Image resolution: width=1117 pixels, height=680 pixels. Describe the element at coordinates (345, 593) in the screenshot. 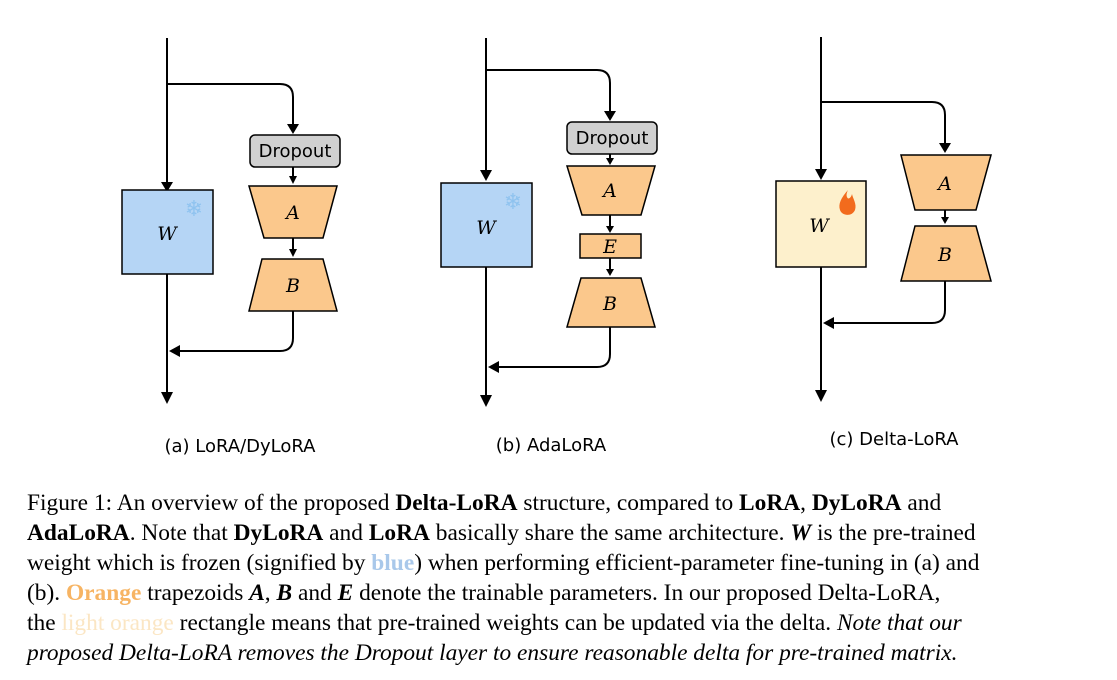

I see `caption-math: E` at that location.